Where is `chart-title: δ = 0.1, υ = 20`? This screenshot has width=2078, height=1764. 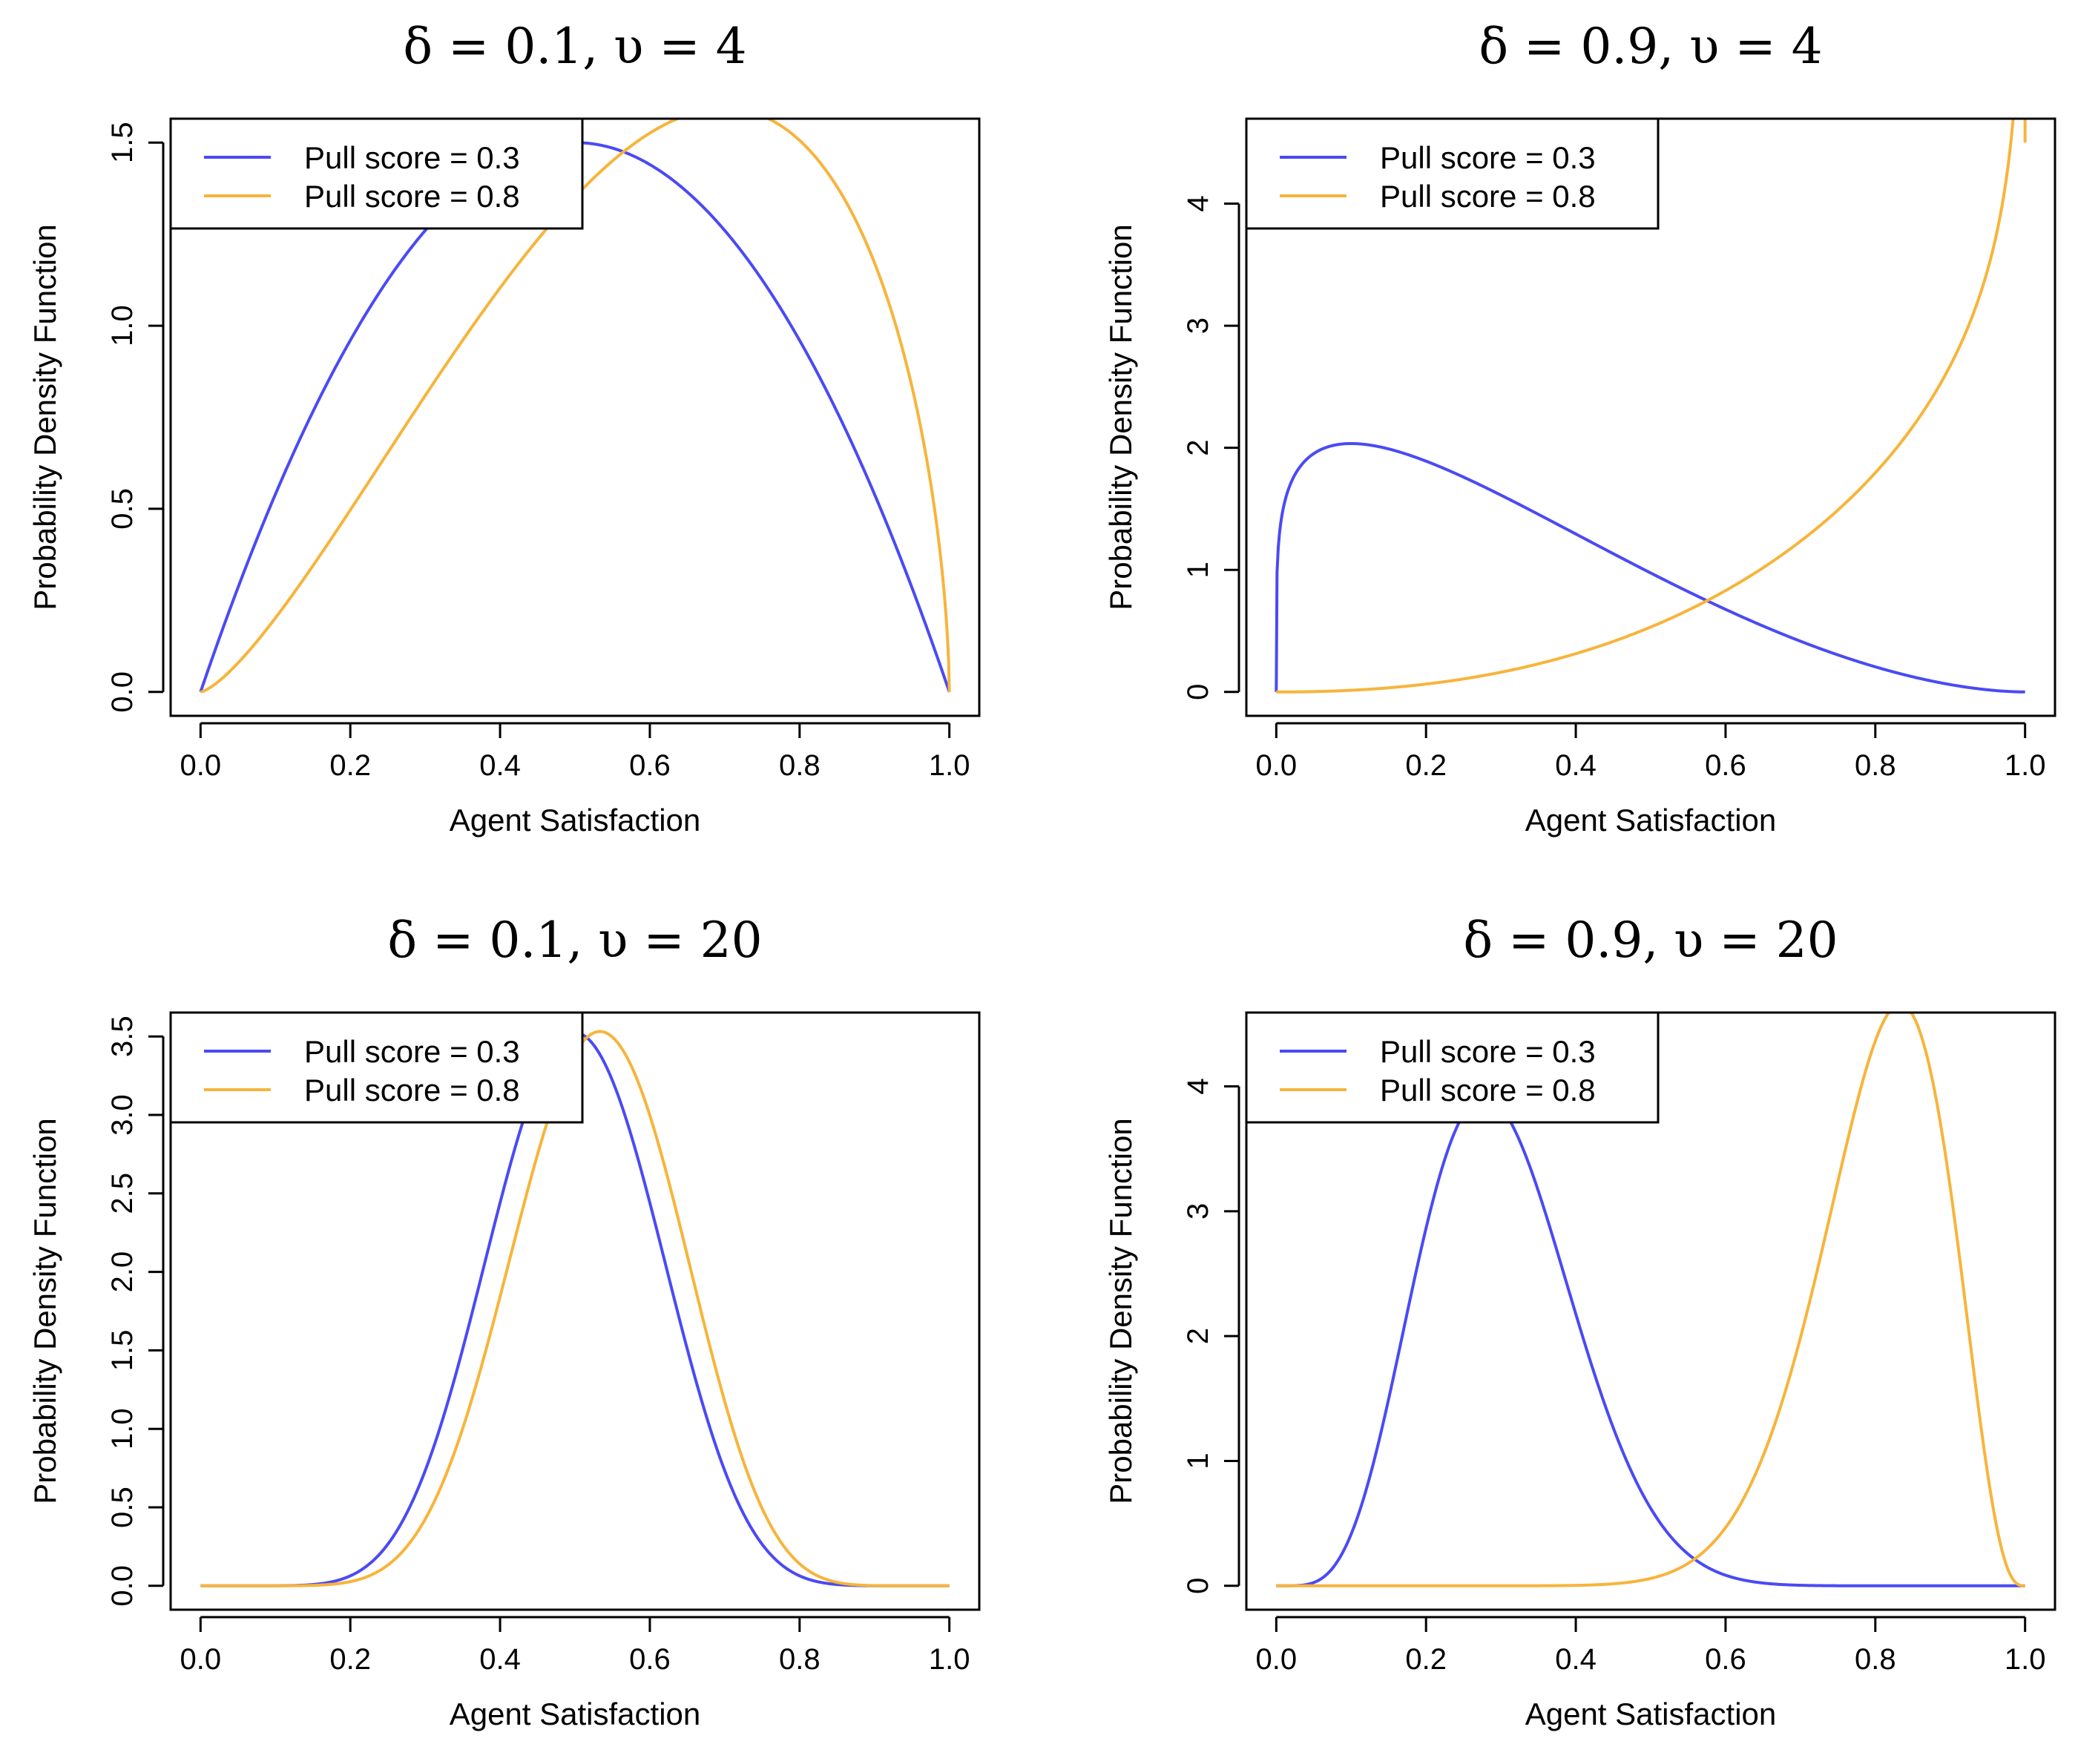
chart-title: δ = 0.1, υ = 20 is located at coordinates (574, 940).